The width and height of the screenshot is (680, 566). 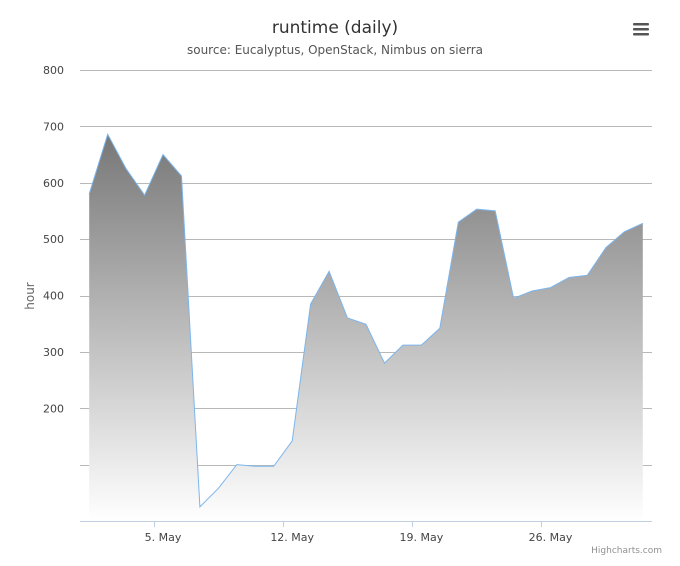 I want to click on x-tick-label: 19. May, so click(x=421, y=537).